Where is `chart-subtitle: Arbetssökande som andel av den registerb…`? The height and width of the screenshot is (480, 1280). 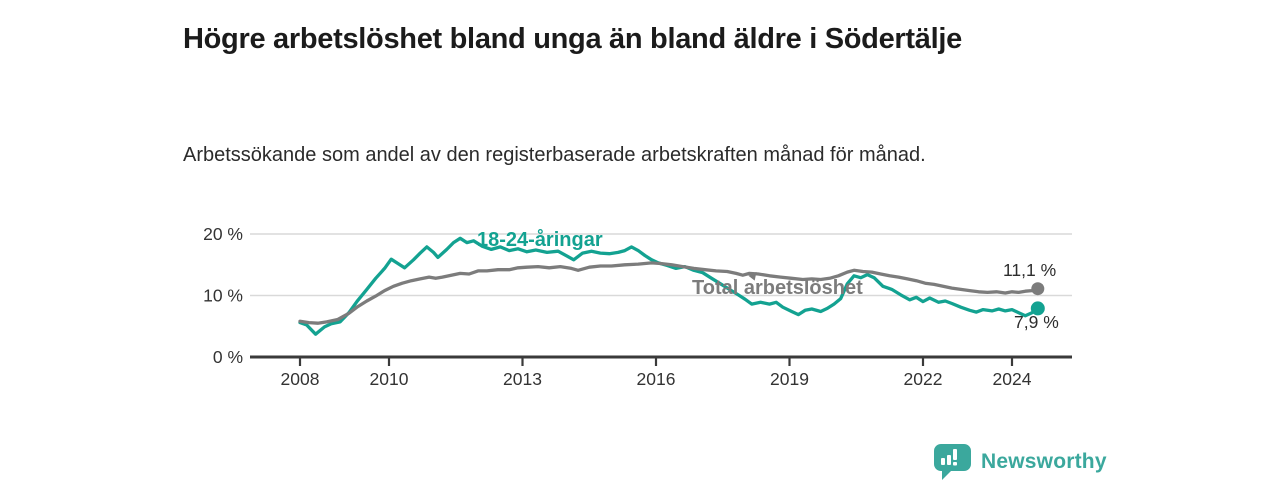 chart-subtitle: Arbetssökande som andel av den registerb… is located at coordinates (554, 155).